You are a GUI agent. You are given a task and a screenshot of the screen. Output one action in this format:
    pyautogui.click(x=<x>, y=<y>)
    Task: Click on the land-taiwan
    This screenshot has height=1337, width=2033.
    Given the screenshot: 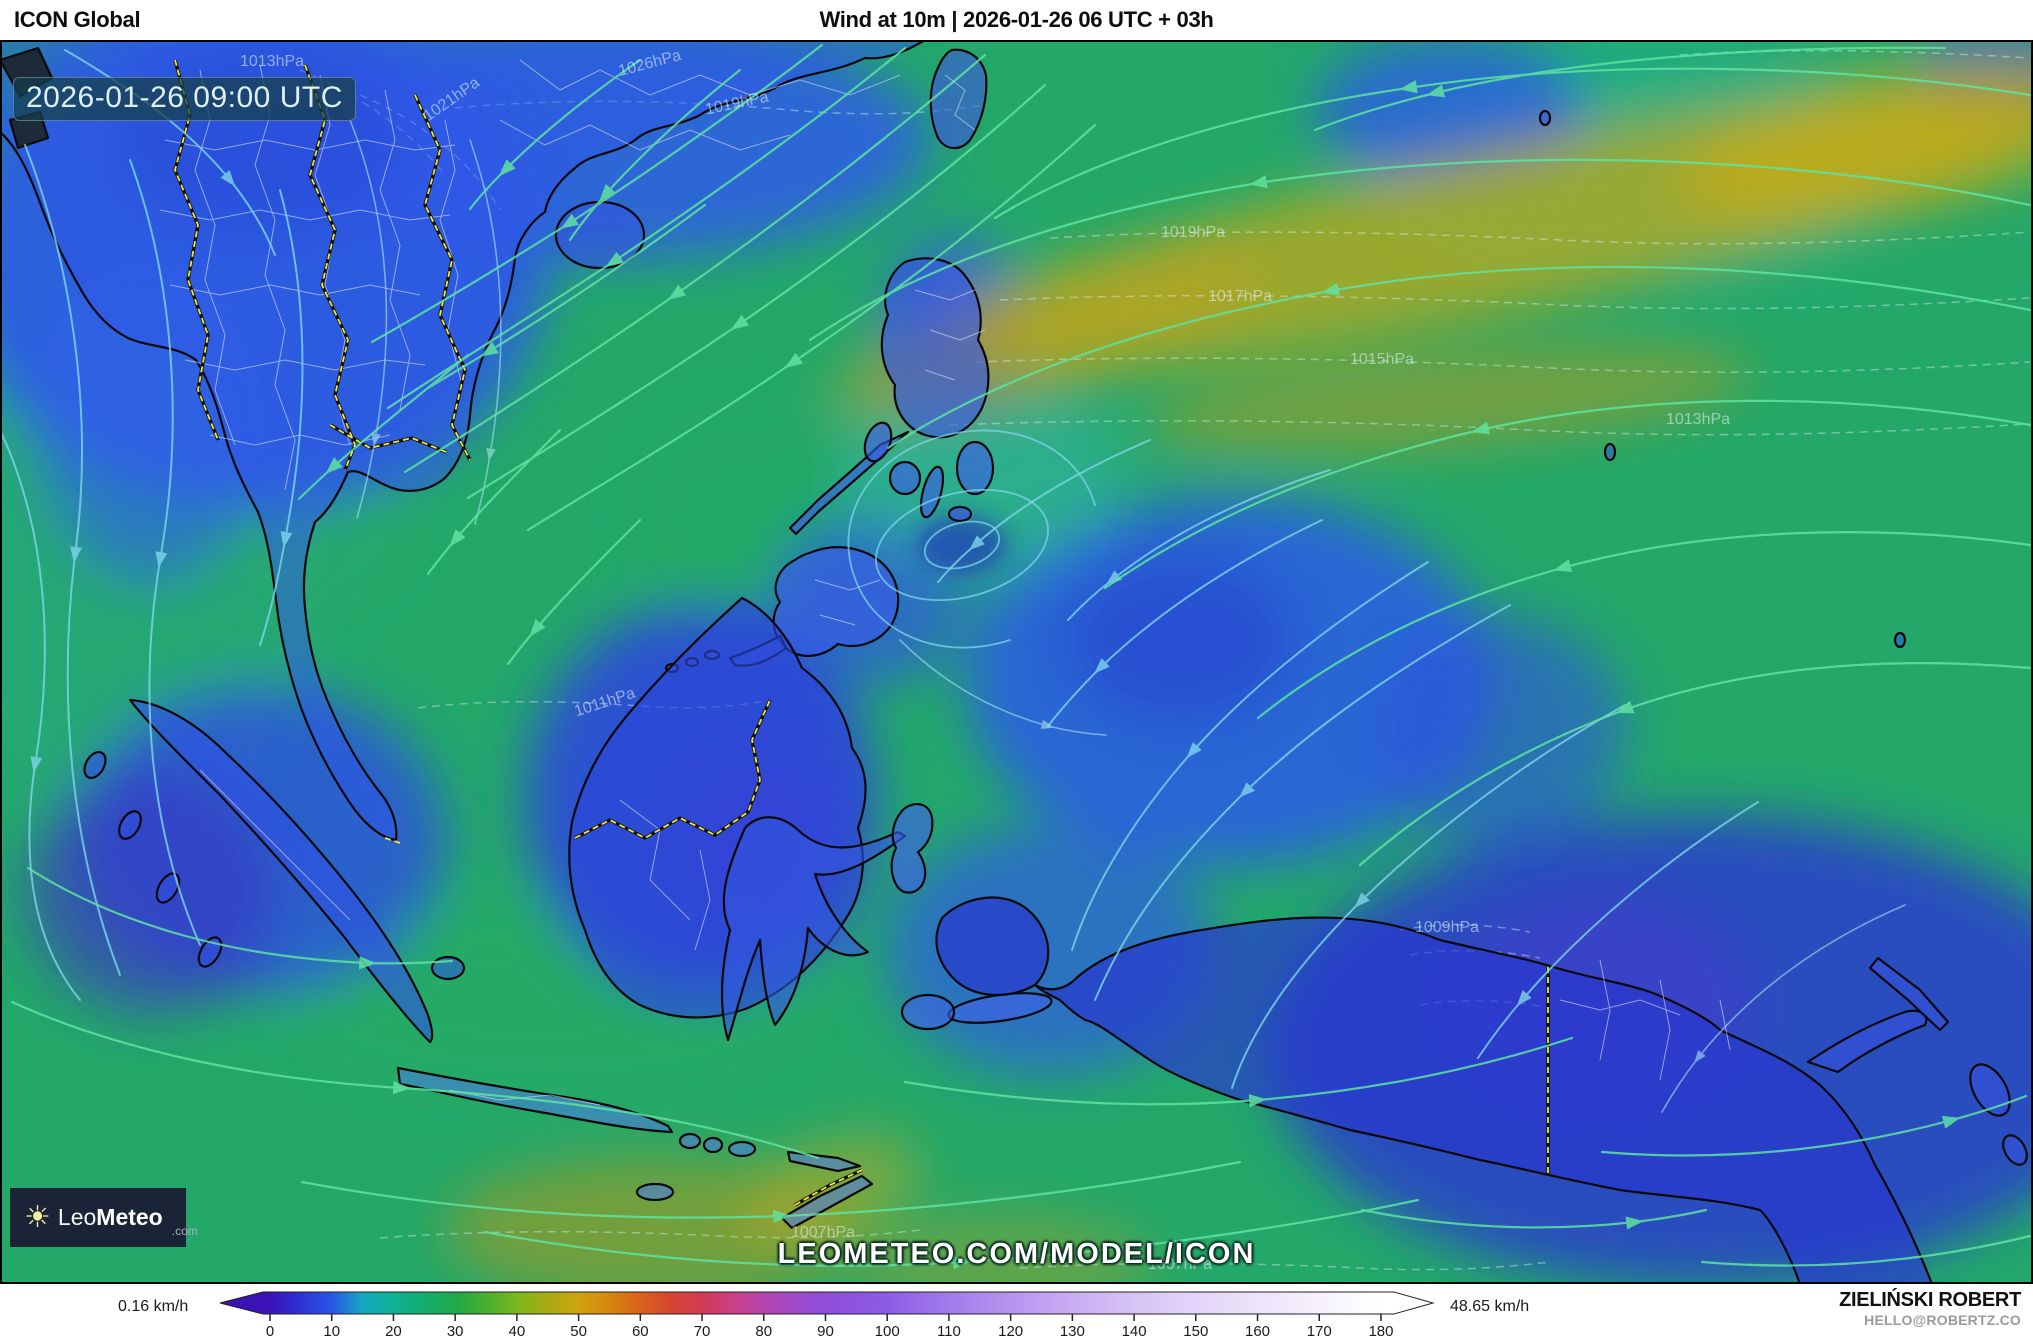 What is the action you would take?
    pyautogui.click(x=958, y=99)
    